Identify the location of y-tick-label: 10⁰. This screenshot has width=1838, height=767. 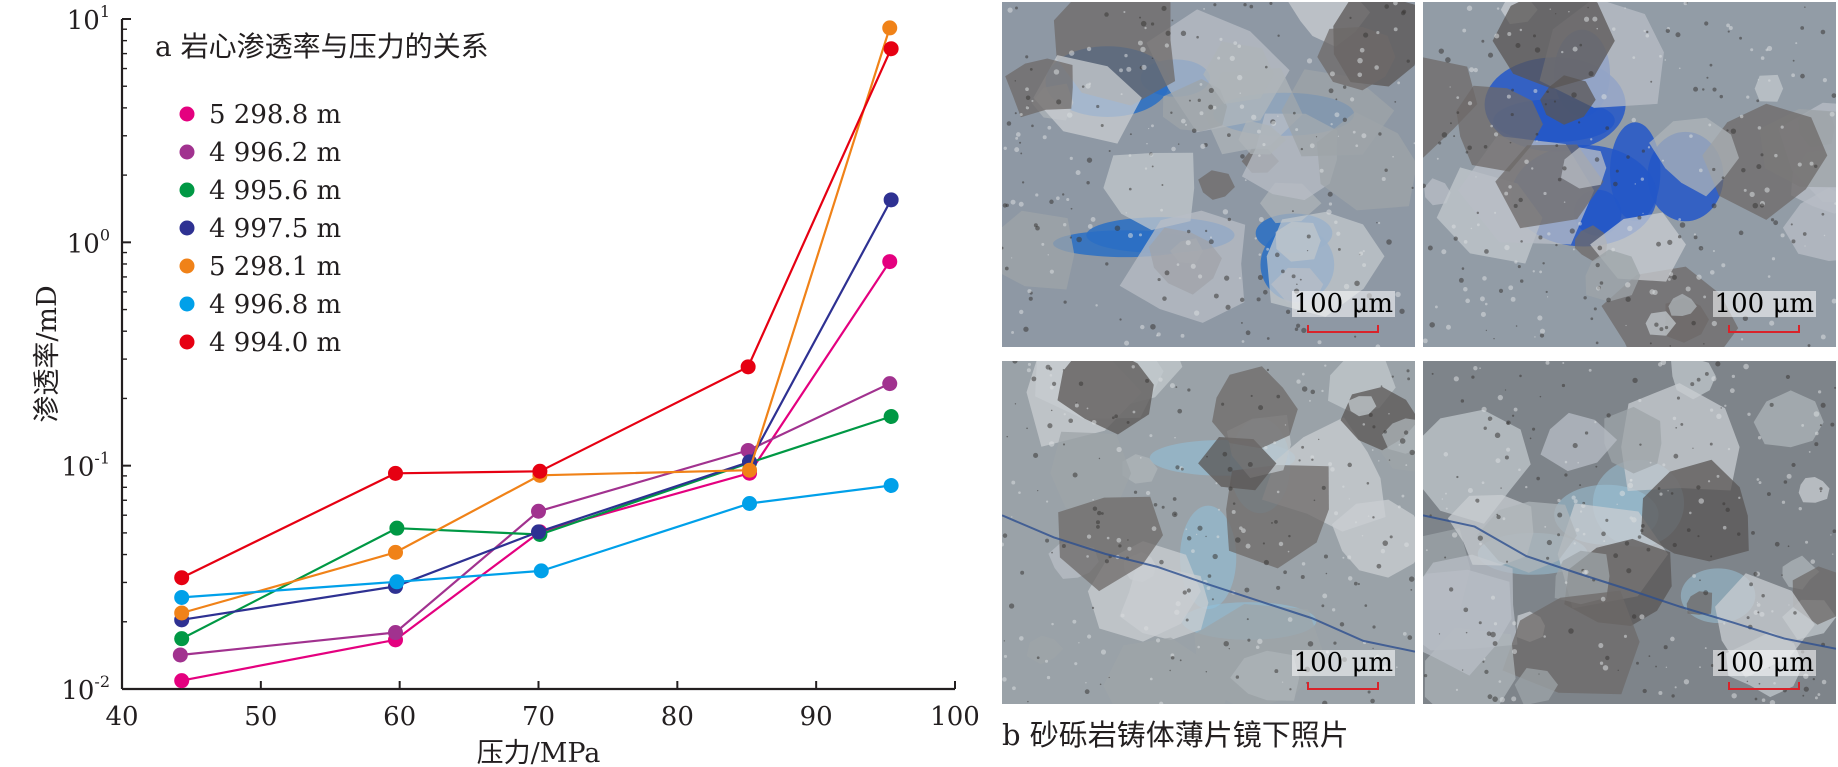
(88, 242).